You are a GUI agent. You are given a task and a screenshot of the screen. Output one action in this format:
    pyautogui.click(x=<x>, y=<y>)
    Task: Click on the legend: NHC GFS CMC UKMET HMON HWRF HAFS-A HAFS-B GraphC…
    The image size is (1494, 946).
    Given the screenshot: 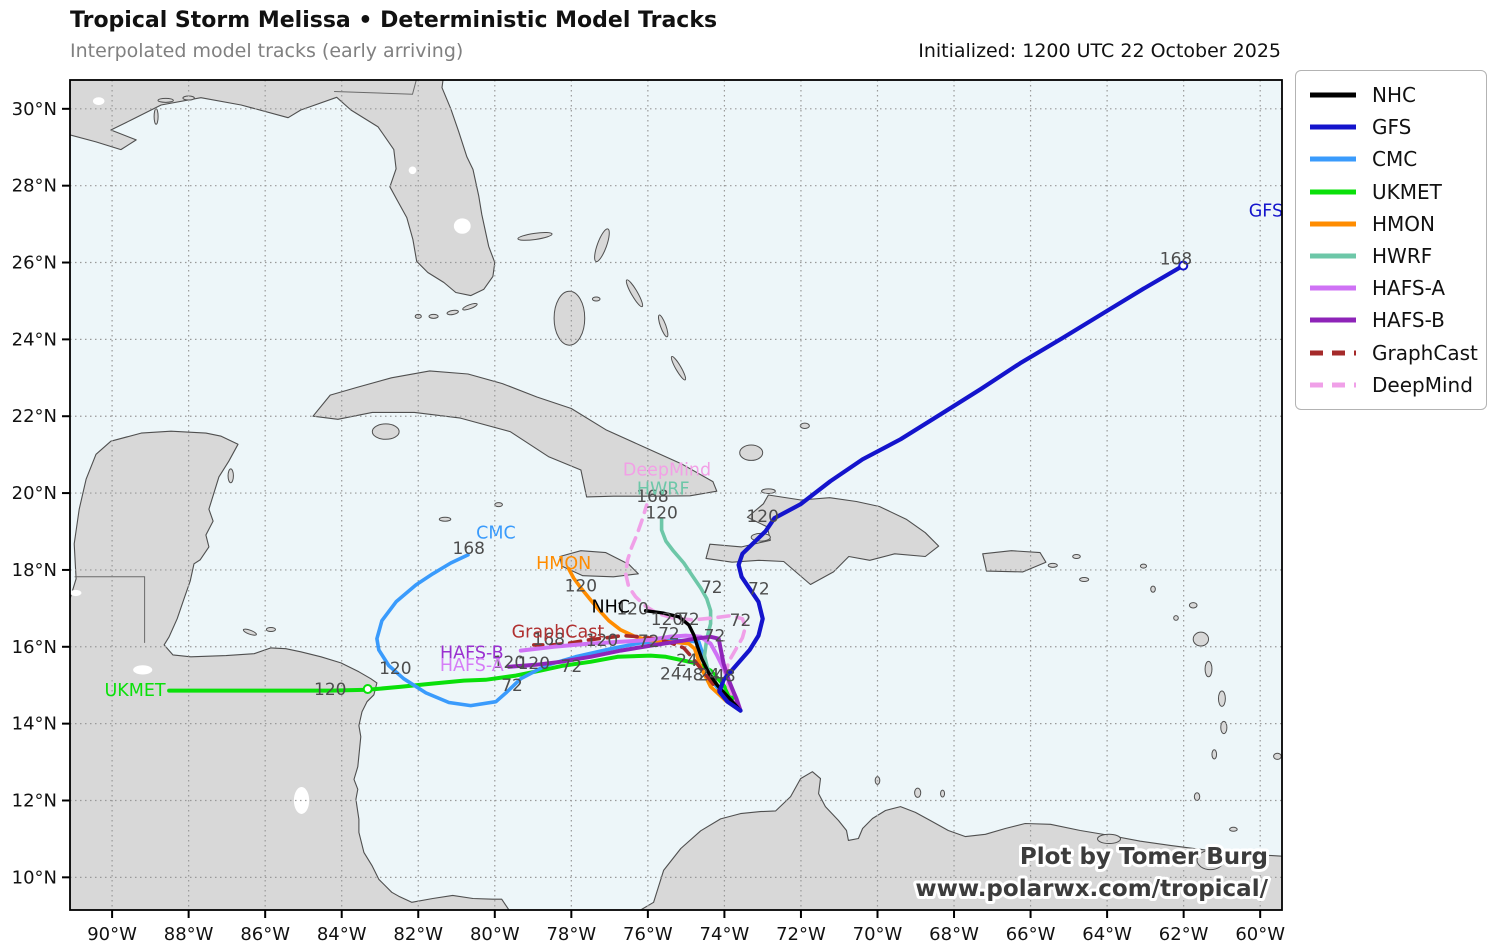 What is the action you would take?
    pyautogui.click(x=1391, y=240)
    